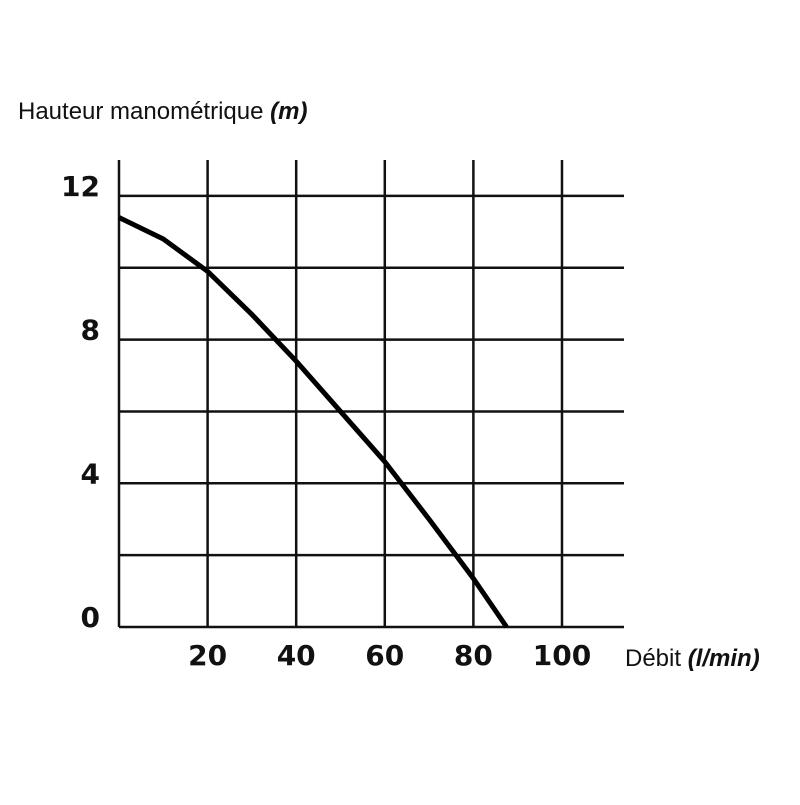  I want to click on y-tick-label: 0, so click(90, 617).